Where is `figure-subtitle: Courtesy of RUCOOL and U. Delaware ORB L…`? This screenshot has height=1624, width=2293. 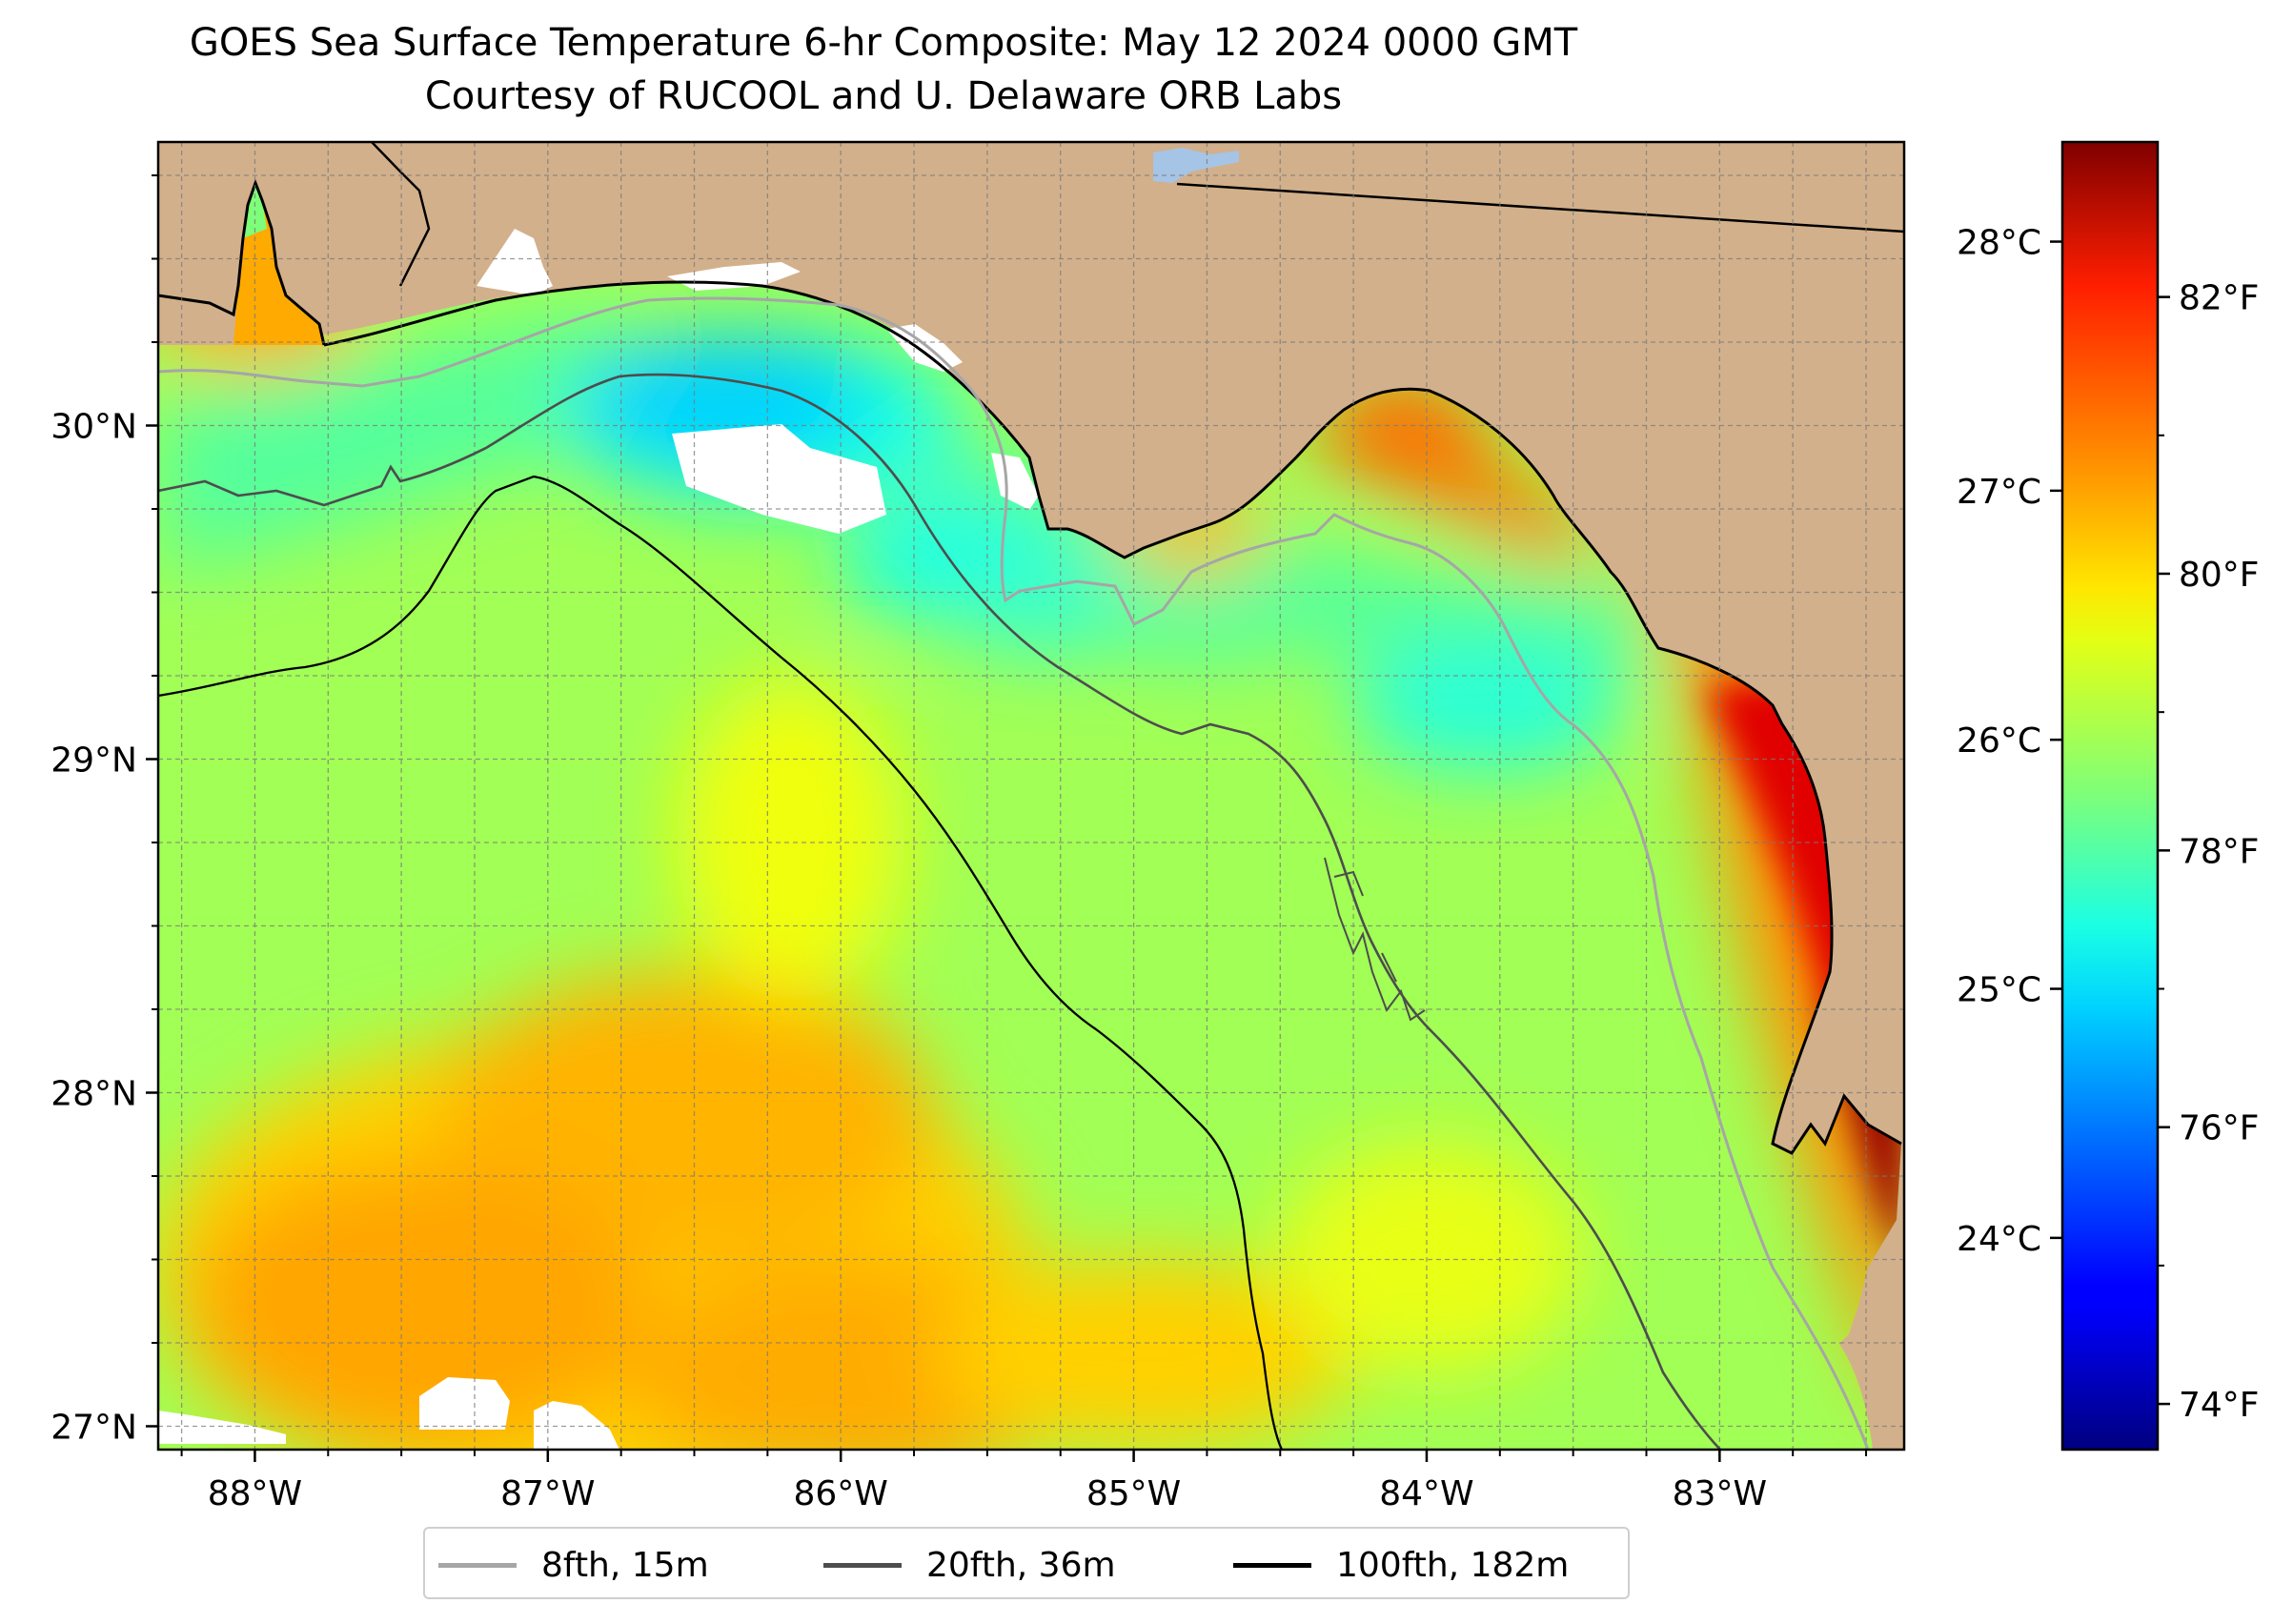 figure-subtitle: Courtesy of RUCOOL and U. Delaware ORB L… is located at coordinates (884, 96).